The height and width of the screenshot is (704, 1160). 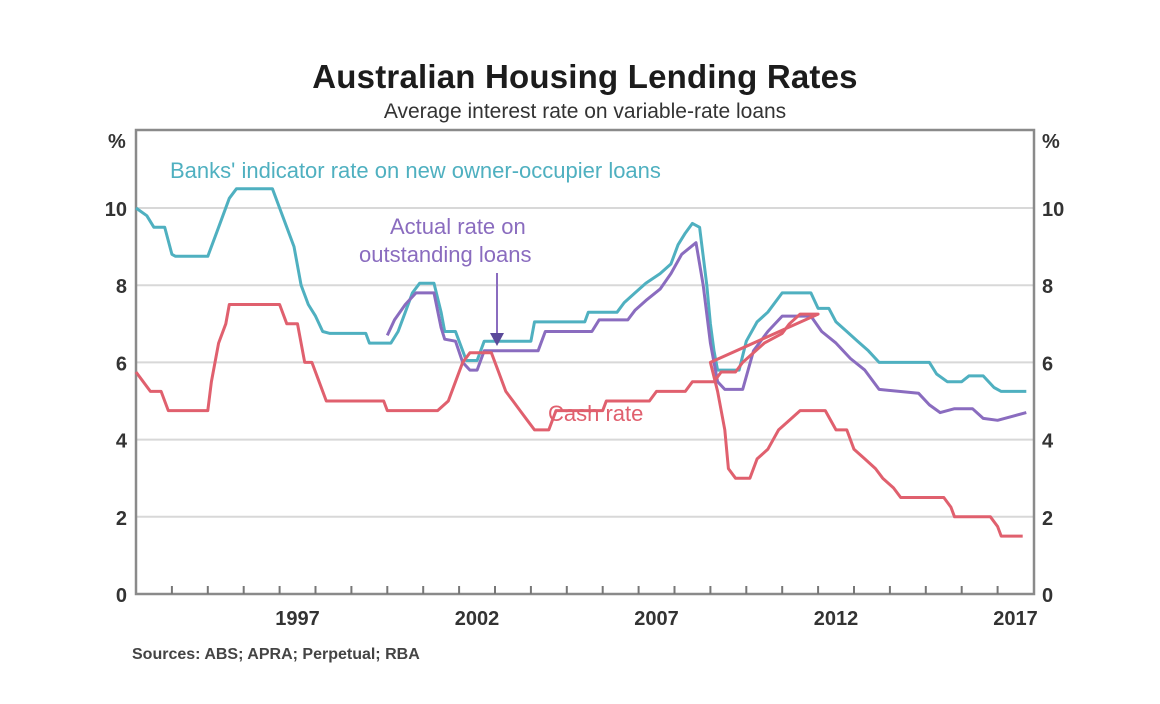 What do you see at coordinates (445, 254) in the screenshot?
I see `outstanding-label-line2: outstanding loans` at bounding box center [445, 254].